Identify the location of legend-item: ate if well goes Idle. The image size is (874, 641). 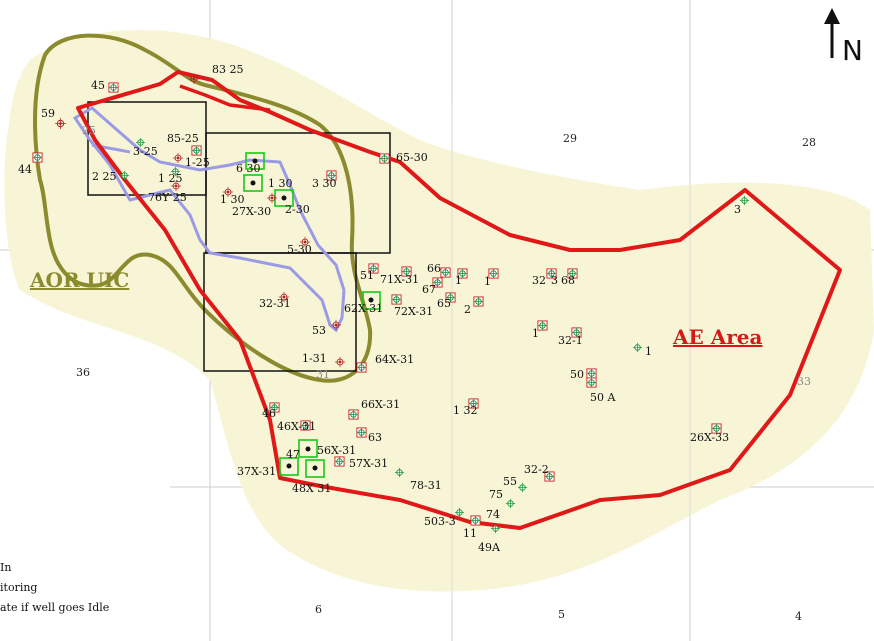
(54, 607).